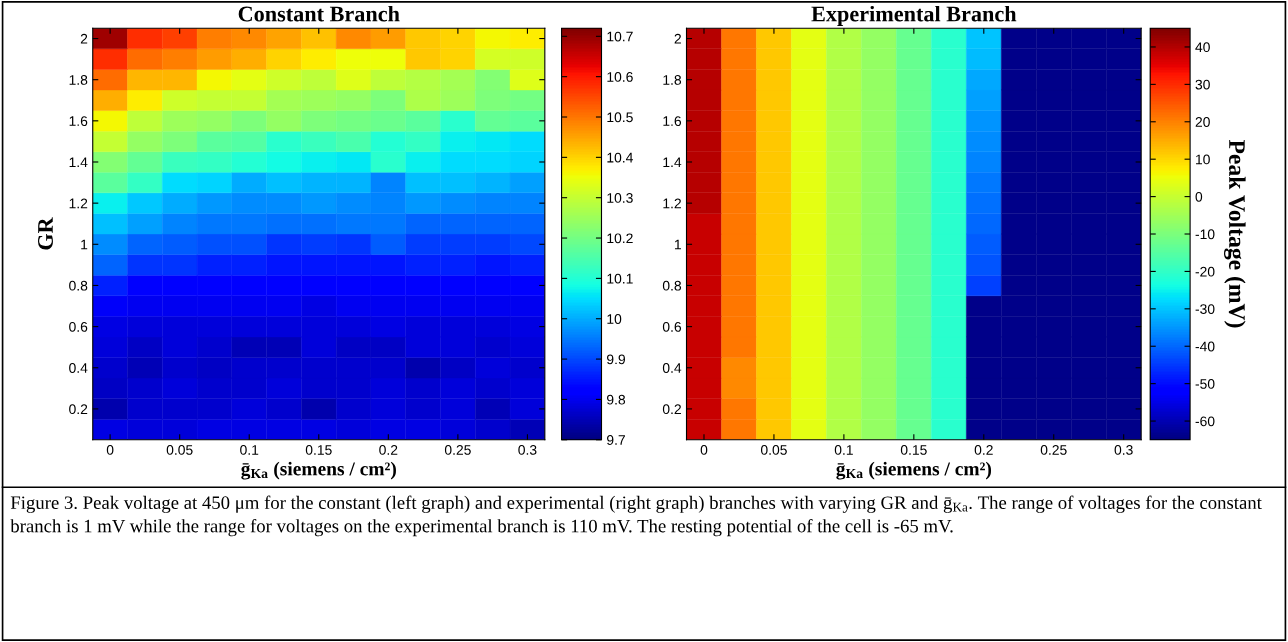 This screenshot has height=642, width=1288. I want to click on color-bar-label: 30, so click(1202, 84).